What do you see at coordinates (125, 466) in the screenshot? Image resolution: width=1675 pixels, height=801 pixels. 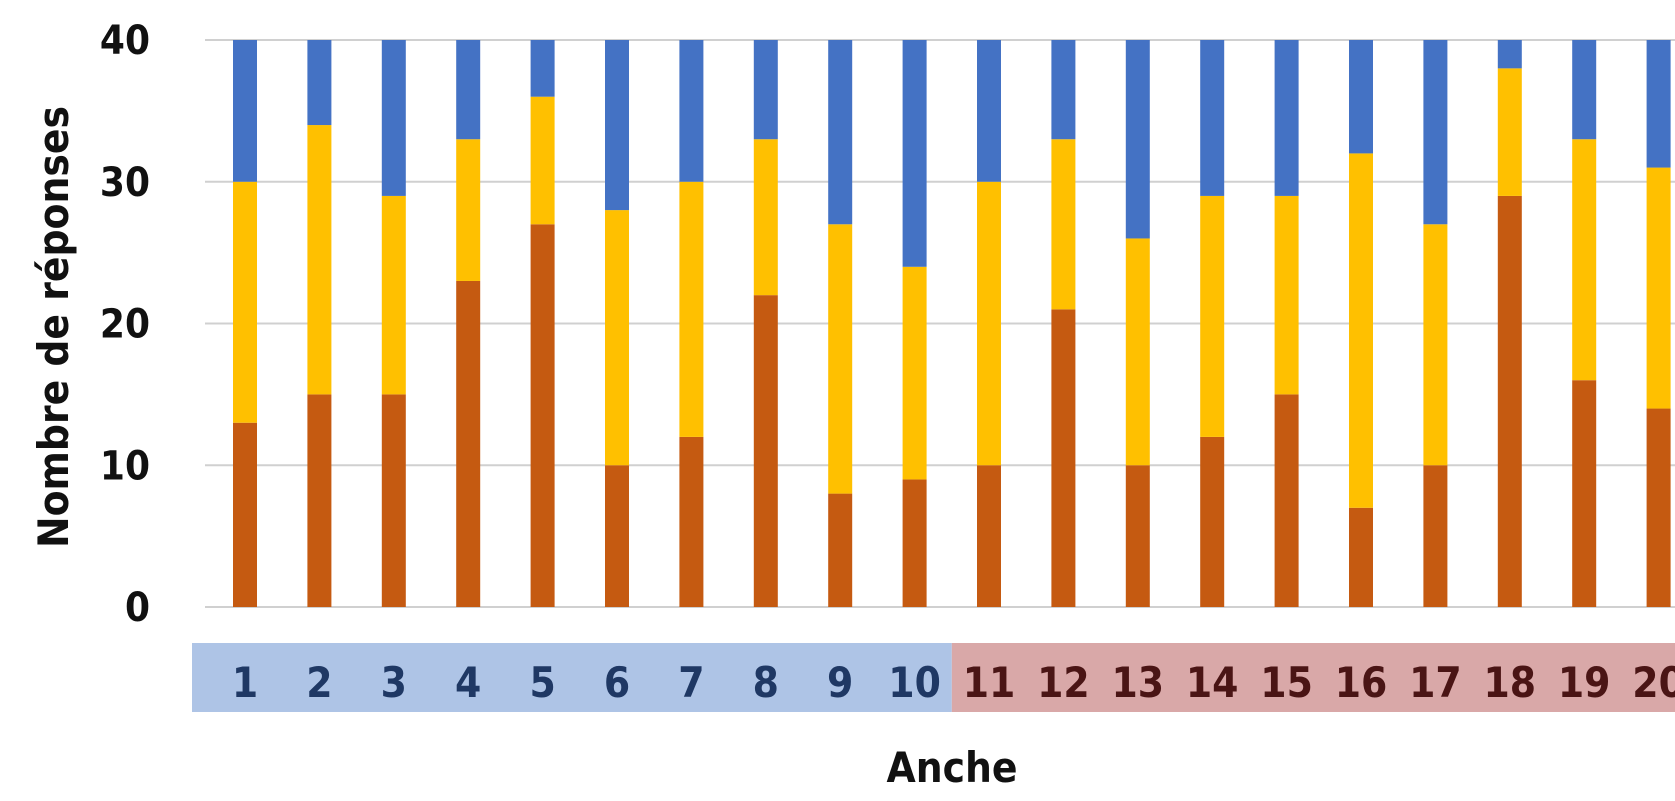 I see `y-tick-label: 10` at bounding box center [125, 466].